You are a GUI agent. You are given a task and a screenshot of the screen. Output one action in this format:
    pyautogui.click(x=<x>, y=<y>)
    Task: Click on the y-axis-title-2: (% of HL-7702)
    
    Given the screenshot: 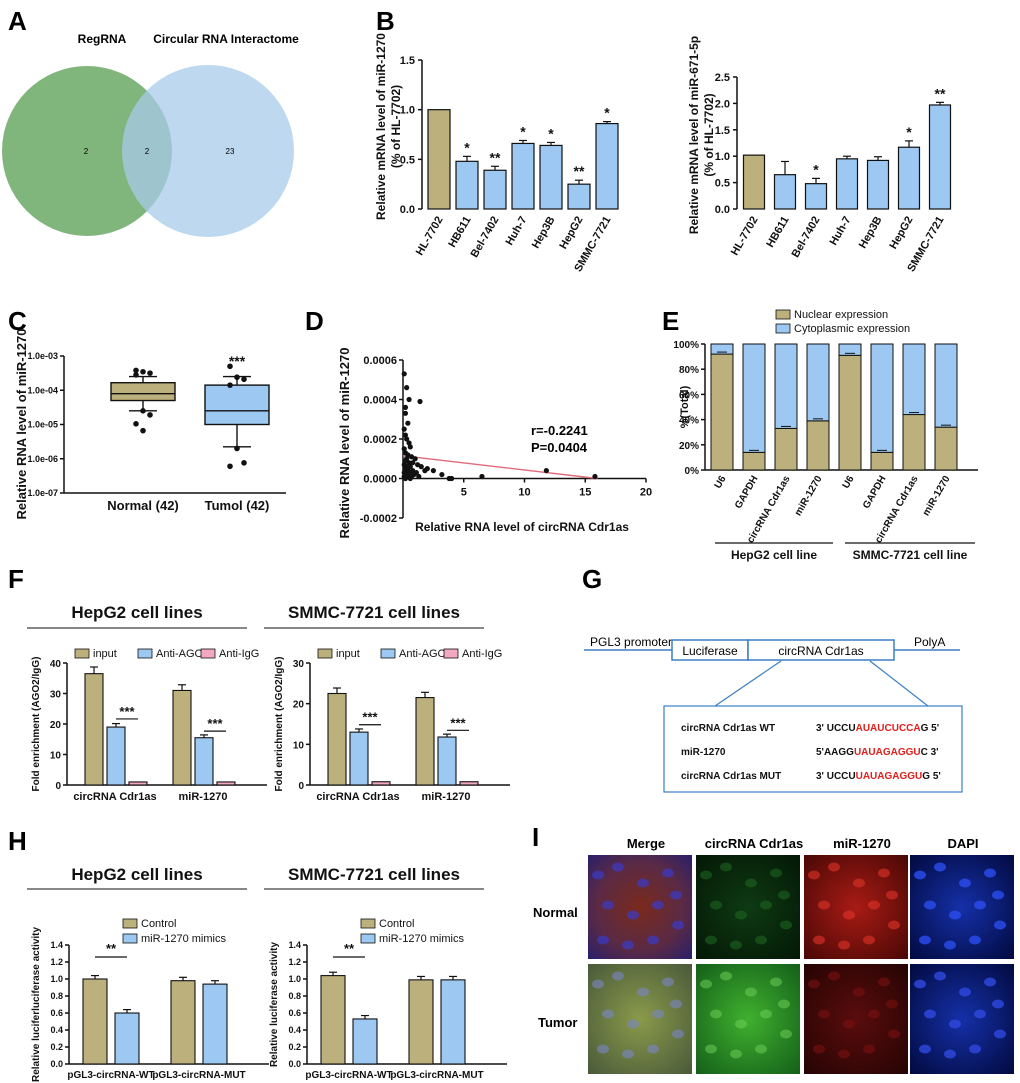 What is the action you would take?
    pyautogui.click(x=396, y=126)
    